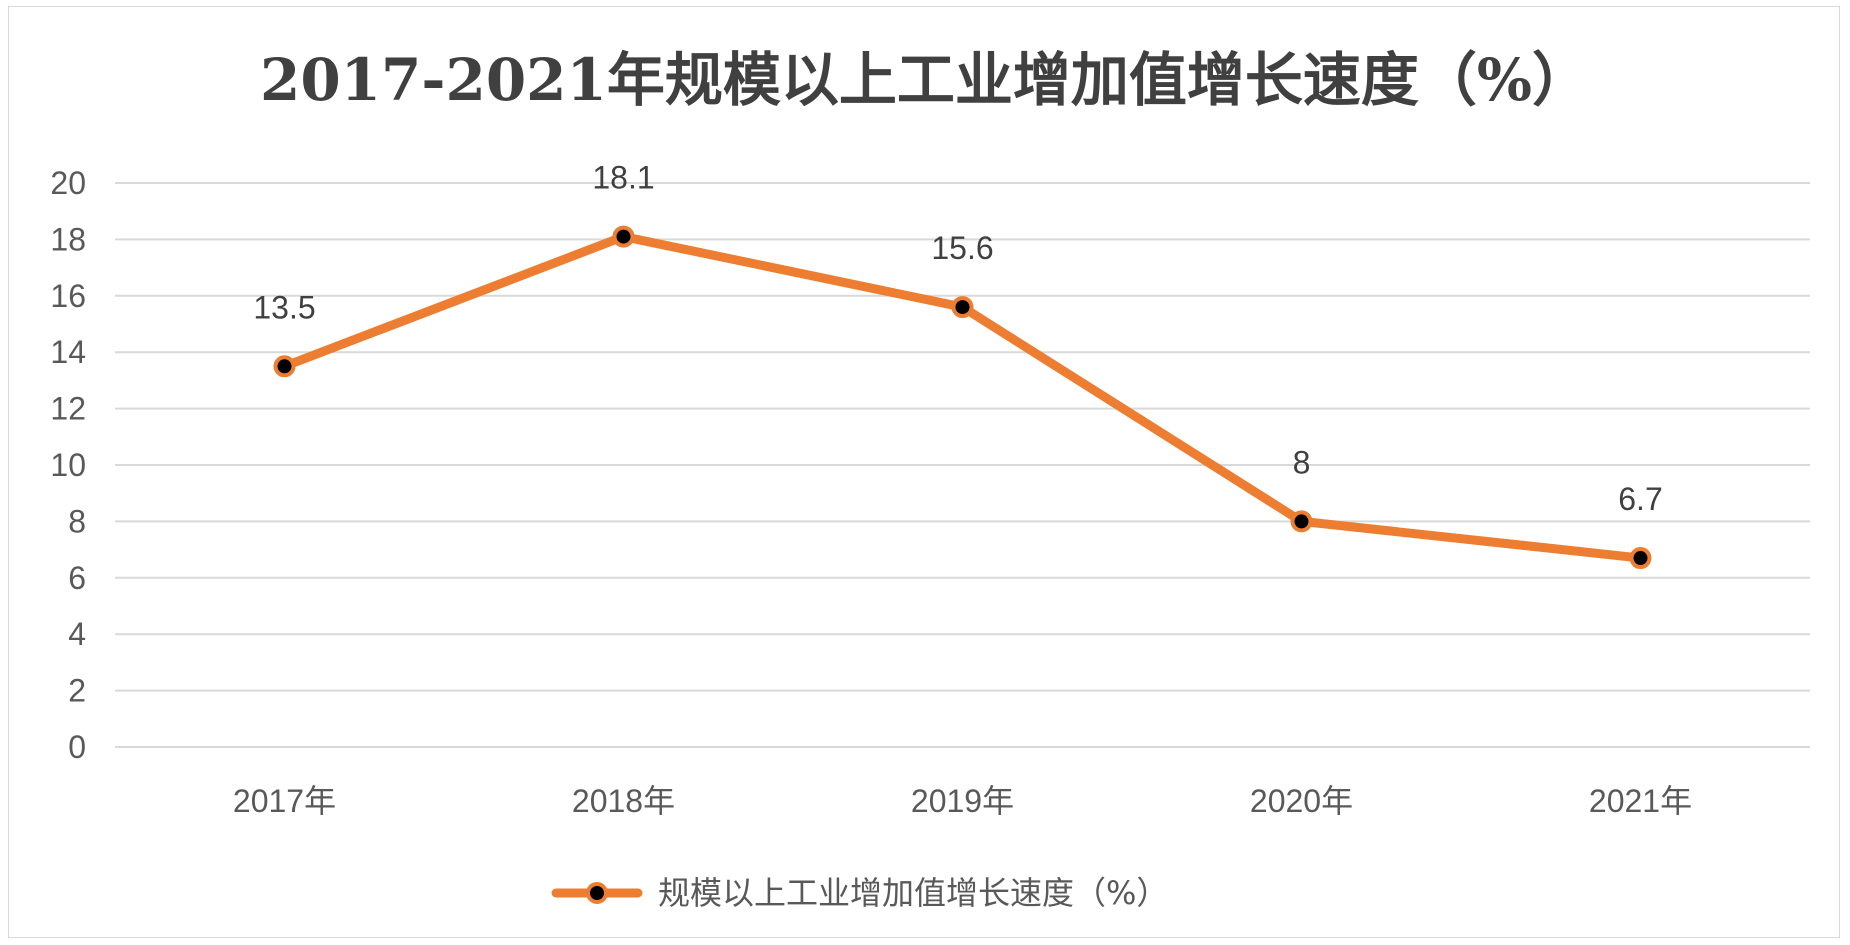 Image resolution: width=1850 pixels, height=945 pixels. Describe the element at coordinates (925, 80) in the screenshot. I see `chart-title: 2017-2021年规模以上工业增加值增长速度（%）` at that location.